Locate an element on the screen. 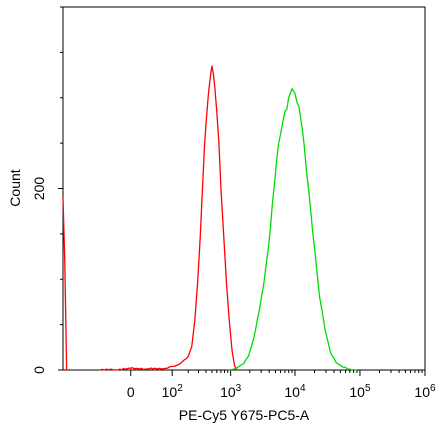 This screenshot has width=437, height=432. x-axis-title: PE-Cy5 Y675-PC5-A is located at coordinates (244, 415).